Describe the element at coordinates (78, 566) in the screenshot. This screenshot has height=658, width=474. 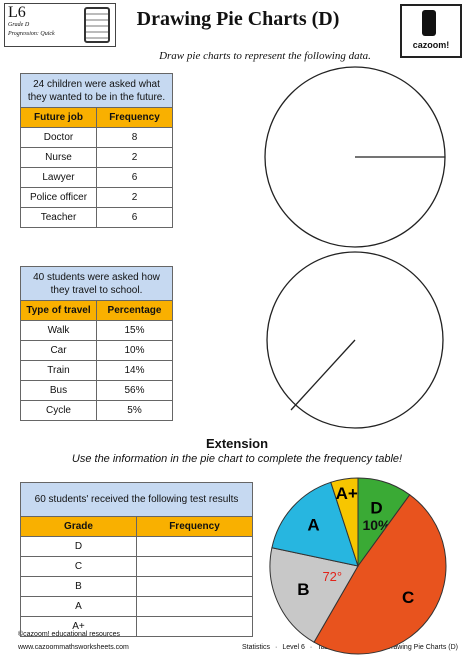
I see `table-cell: C` at that location.